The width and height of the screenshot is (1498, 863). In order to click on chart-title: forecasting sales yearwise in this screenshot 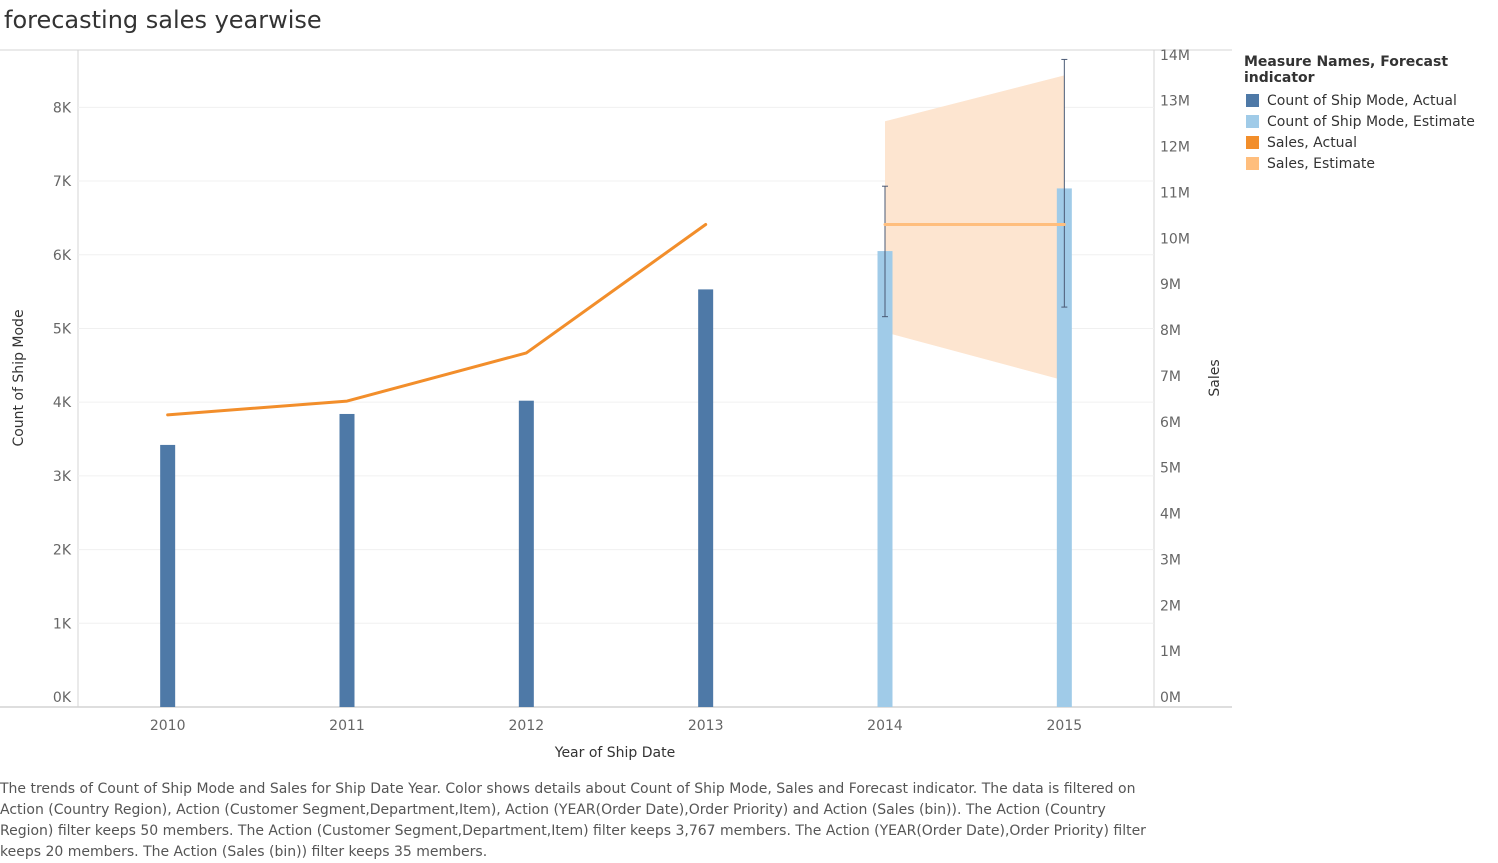, I will do `click(163, 20)`.